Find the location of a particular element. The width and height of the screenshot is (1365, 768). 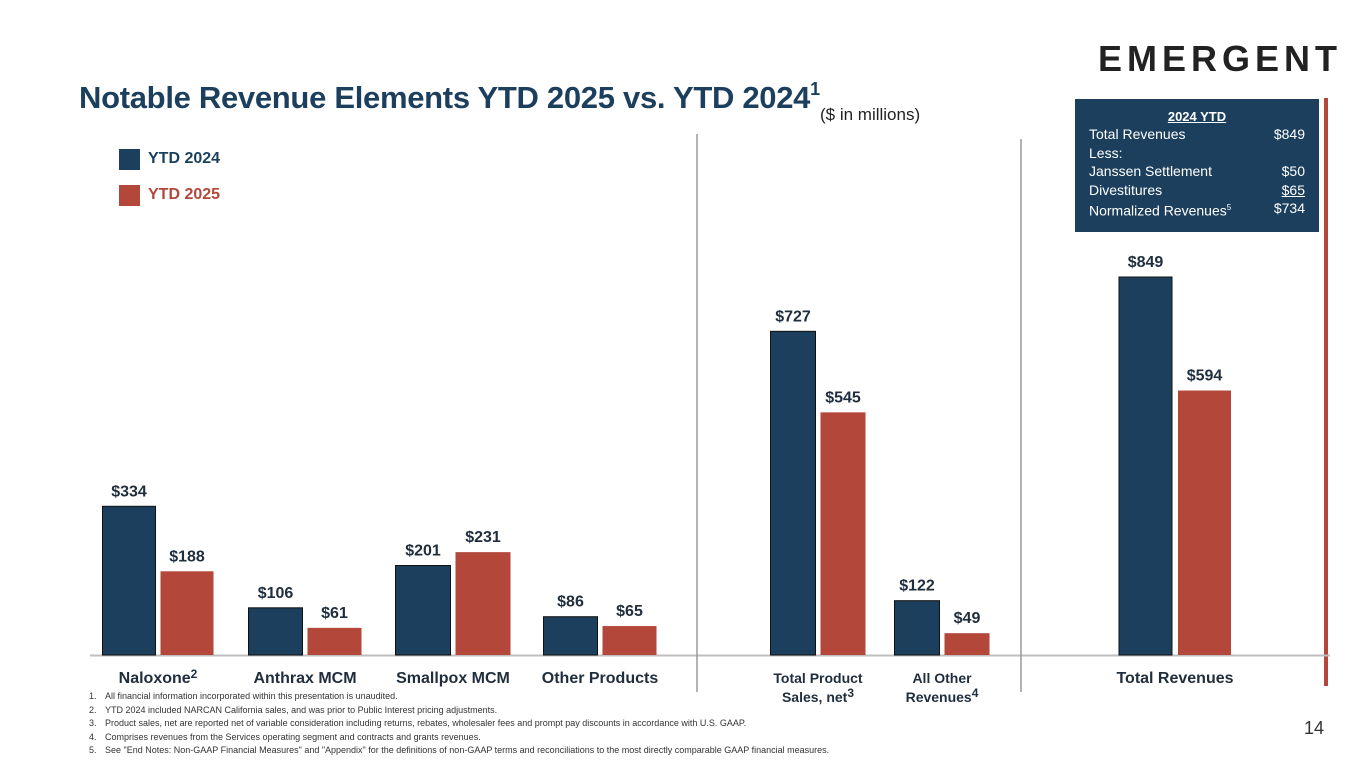

data-label: $61 is located at coordinates (334, 613).